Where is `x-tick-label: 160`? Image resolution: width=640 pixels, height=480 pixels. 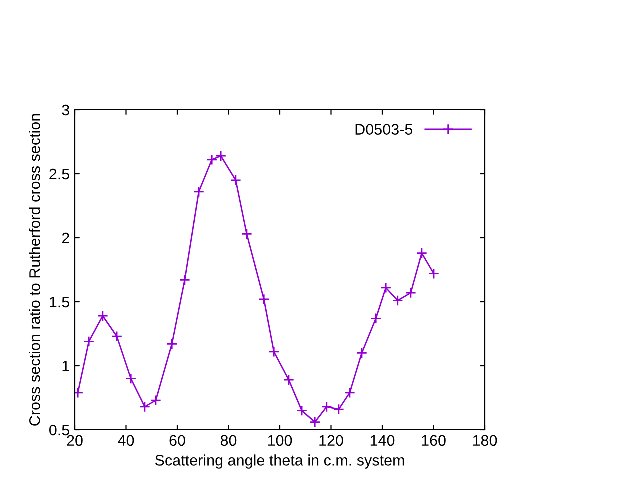 x-tick-label: 160 is located at coordinates (434, 440).